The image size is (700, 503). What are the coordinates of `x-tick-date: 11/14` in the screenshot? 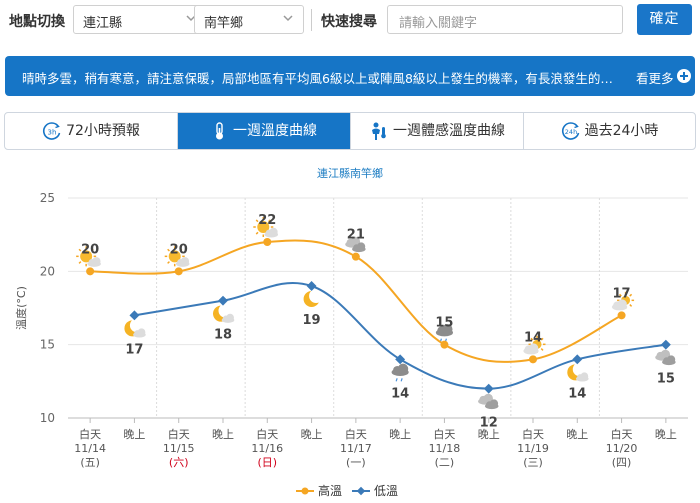 It's located at (90, 448).